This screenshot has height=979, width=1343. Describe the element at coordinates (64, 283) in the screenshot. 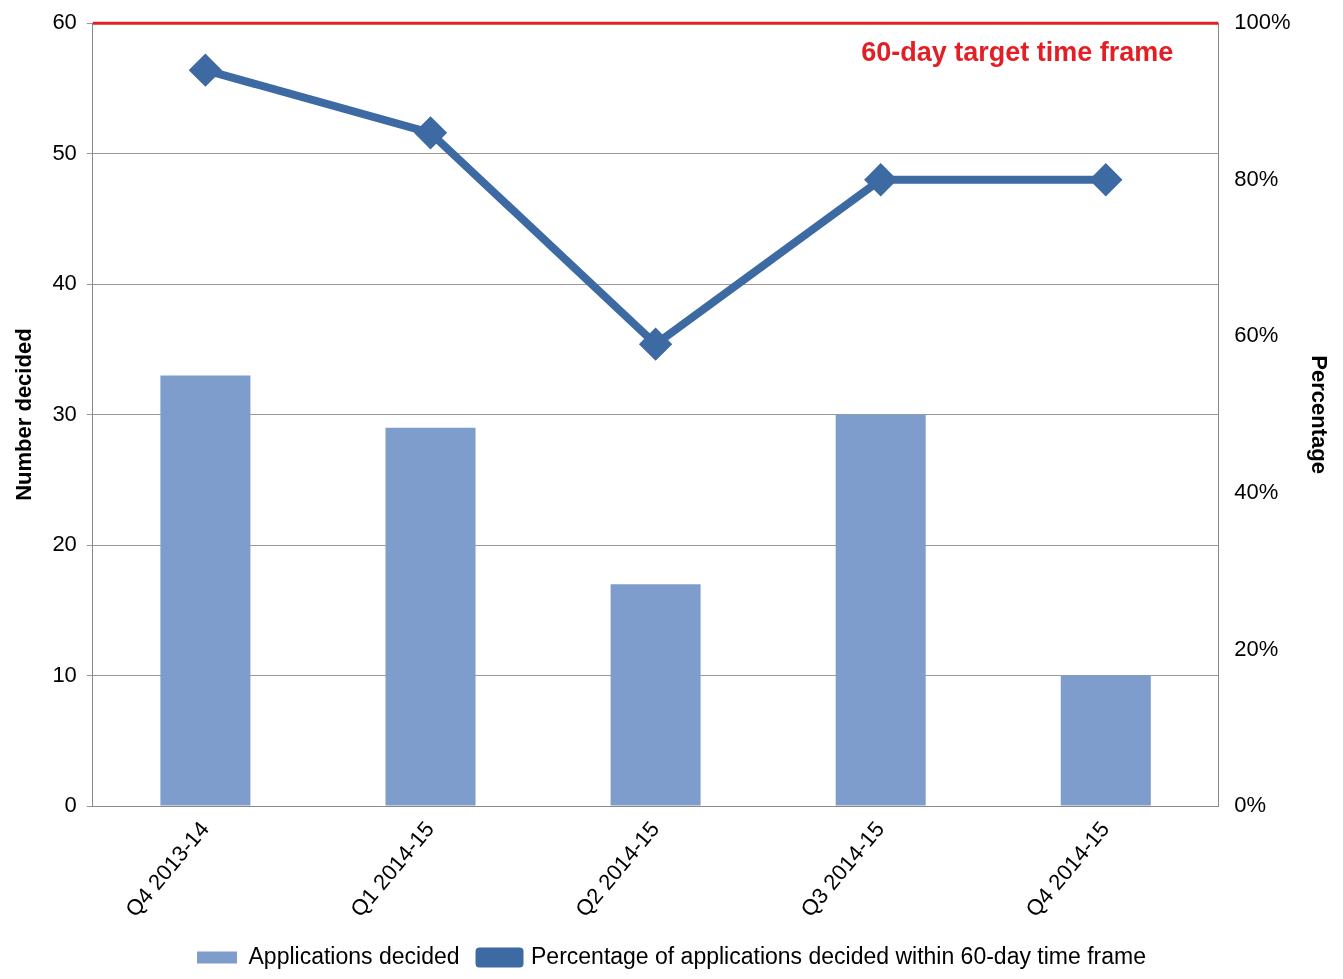

I see `y-tick-label: 40` at that location.